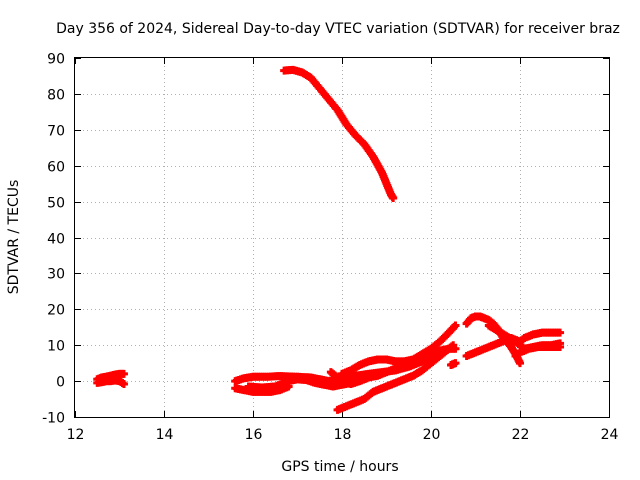 This screenshot has height=480, width=640. I want to click on series-sat-f, so click(299, 383).